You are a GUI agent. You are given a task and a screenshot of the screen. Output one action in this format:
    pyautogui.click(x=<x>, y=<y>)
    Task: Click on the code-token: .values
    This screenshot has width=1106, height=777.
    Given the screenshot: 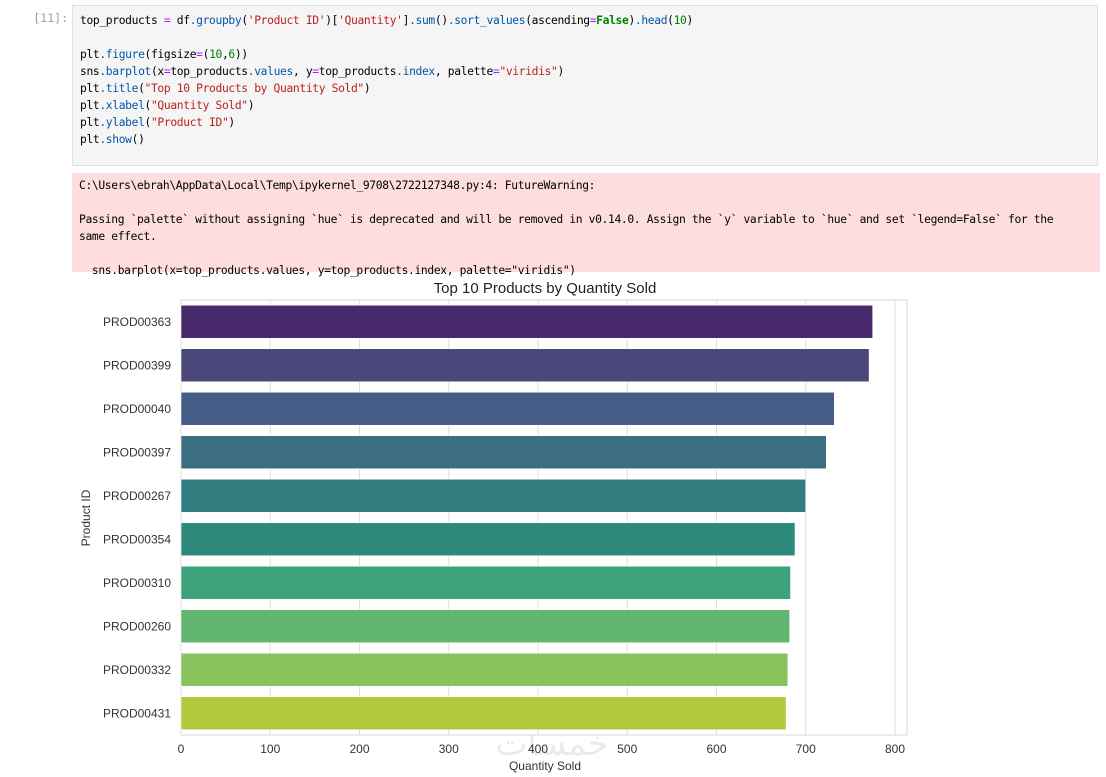 What is the action you would take?
    pyautogui.click(x=270, y=71)
    